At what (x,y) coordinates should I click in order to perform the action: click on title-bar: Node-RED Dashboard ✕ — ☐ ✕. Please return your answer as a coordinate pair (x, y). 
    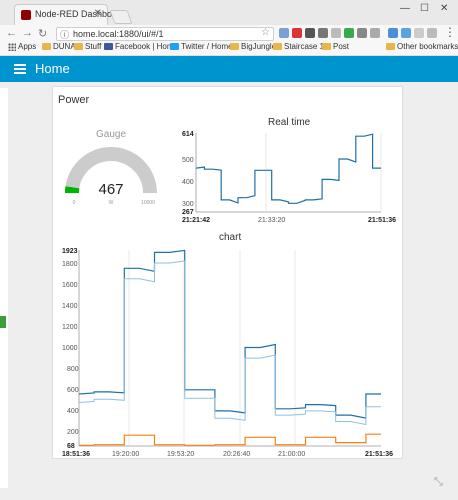
    Looking at the image, I should click on (229, 13).